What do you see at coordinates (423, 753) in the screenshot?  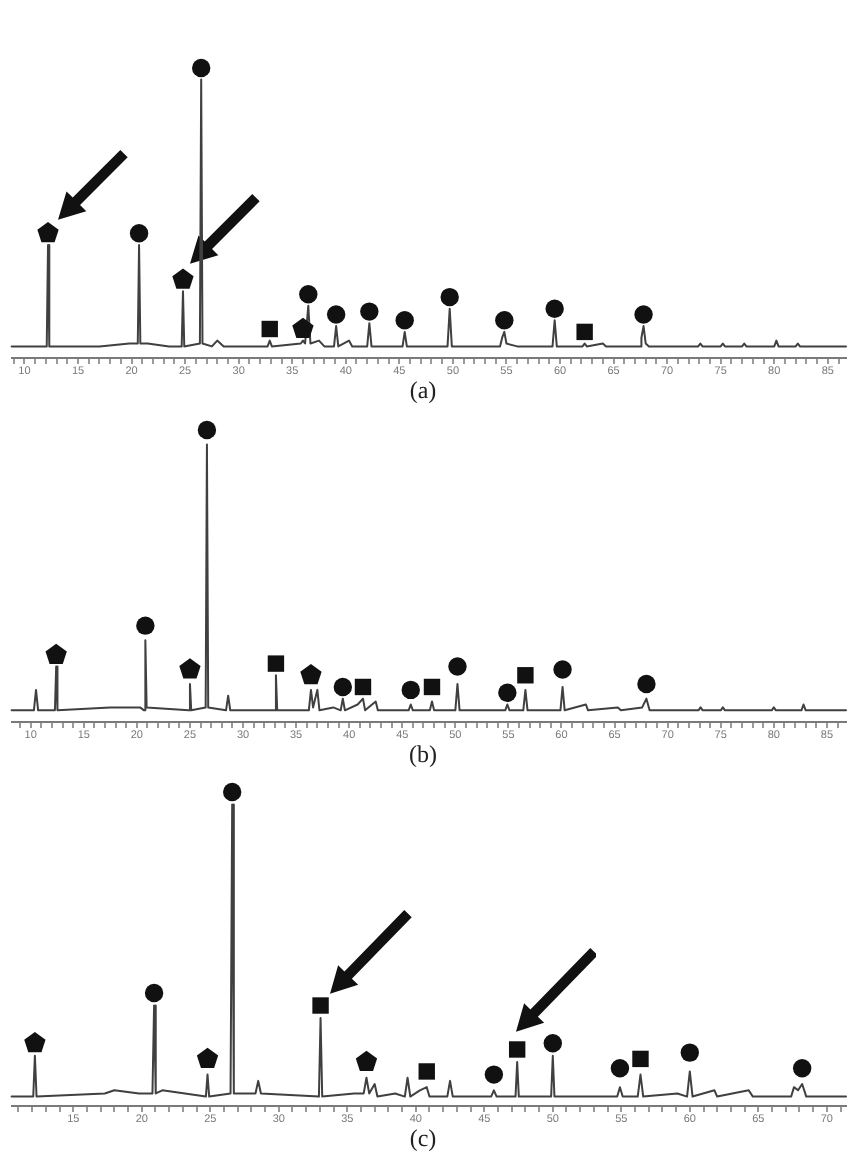 I see `text: (b)` at bounding box center [423, 753].